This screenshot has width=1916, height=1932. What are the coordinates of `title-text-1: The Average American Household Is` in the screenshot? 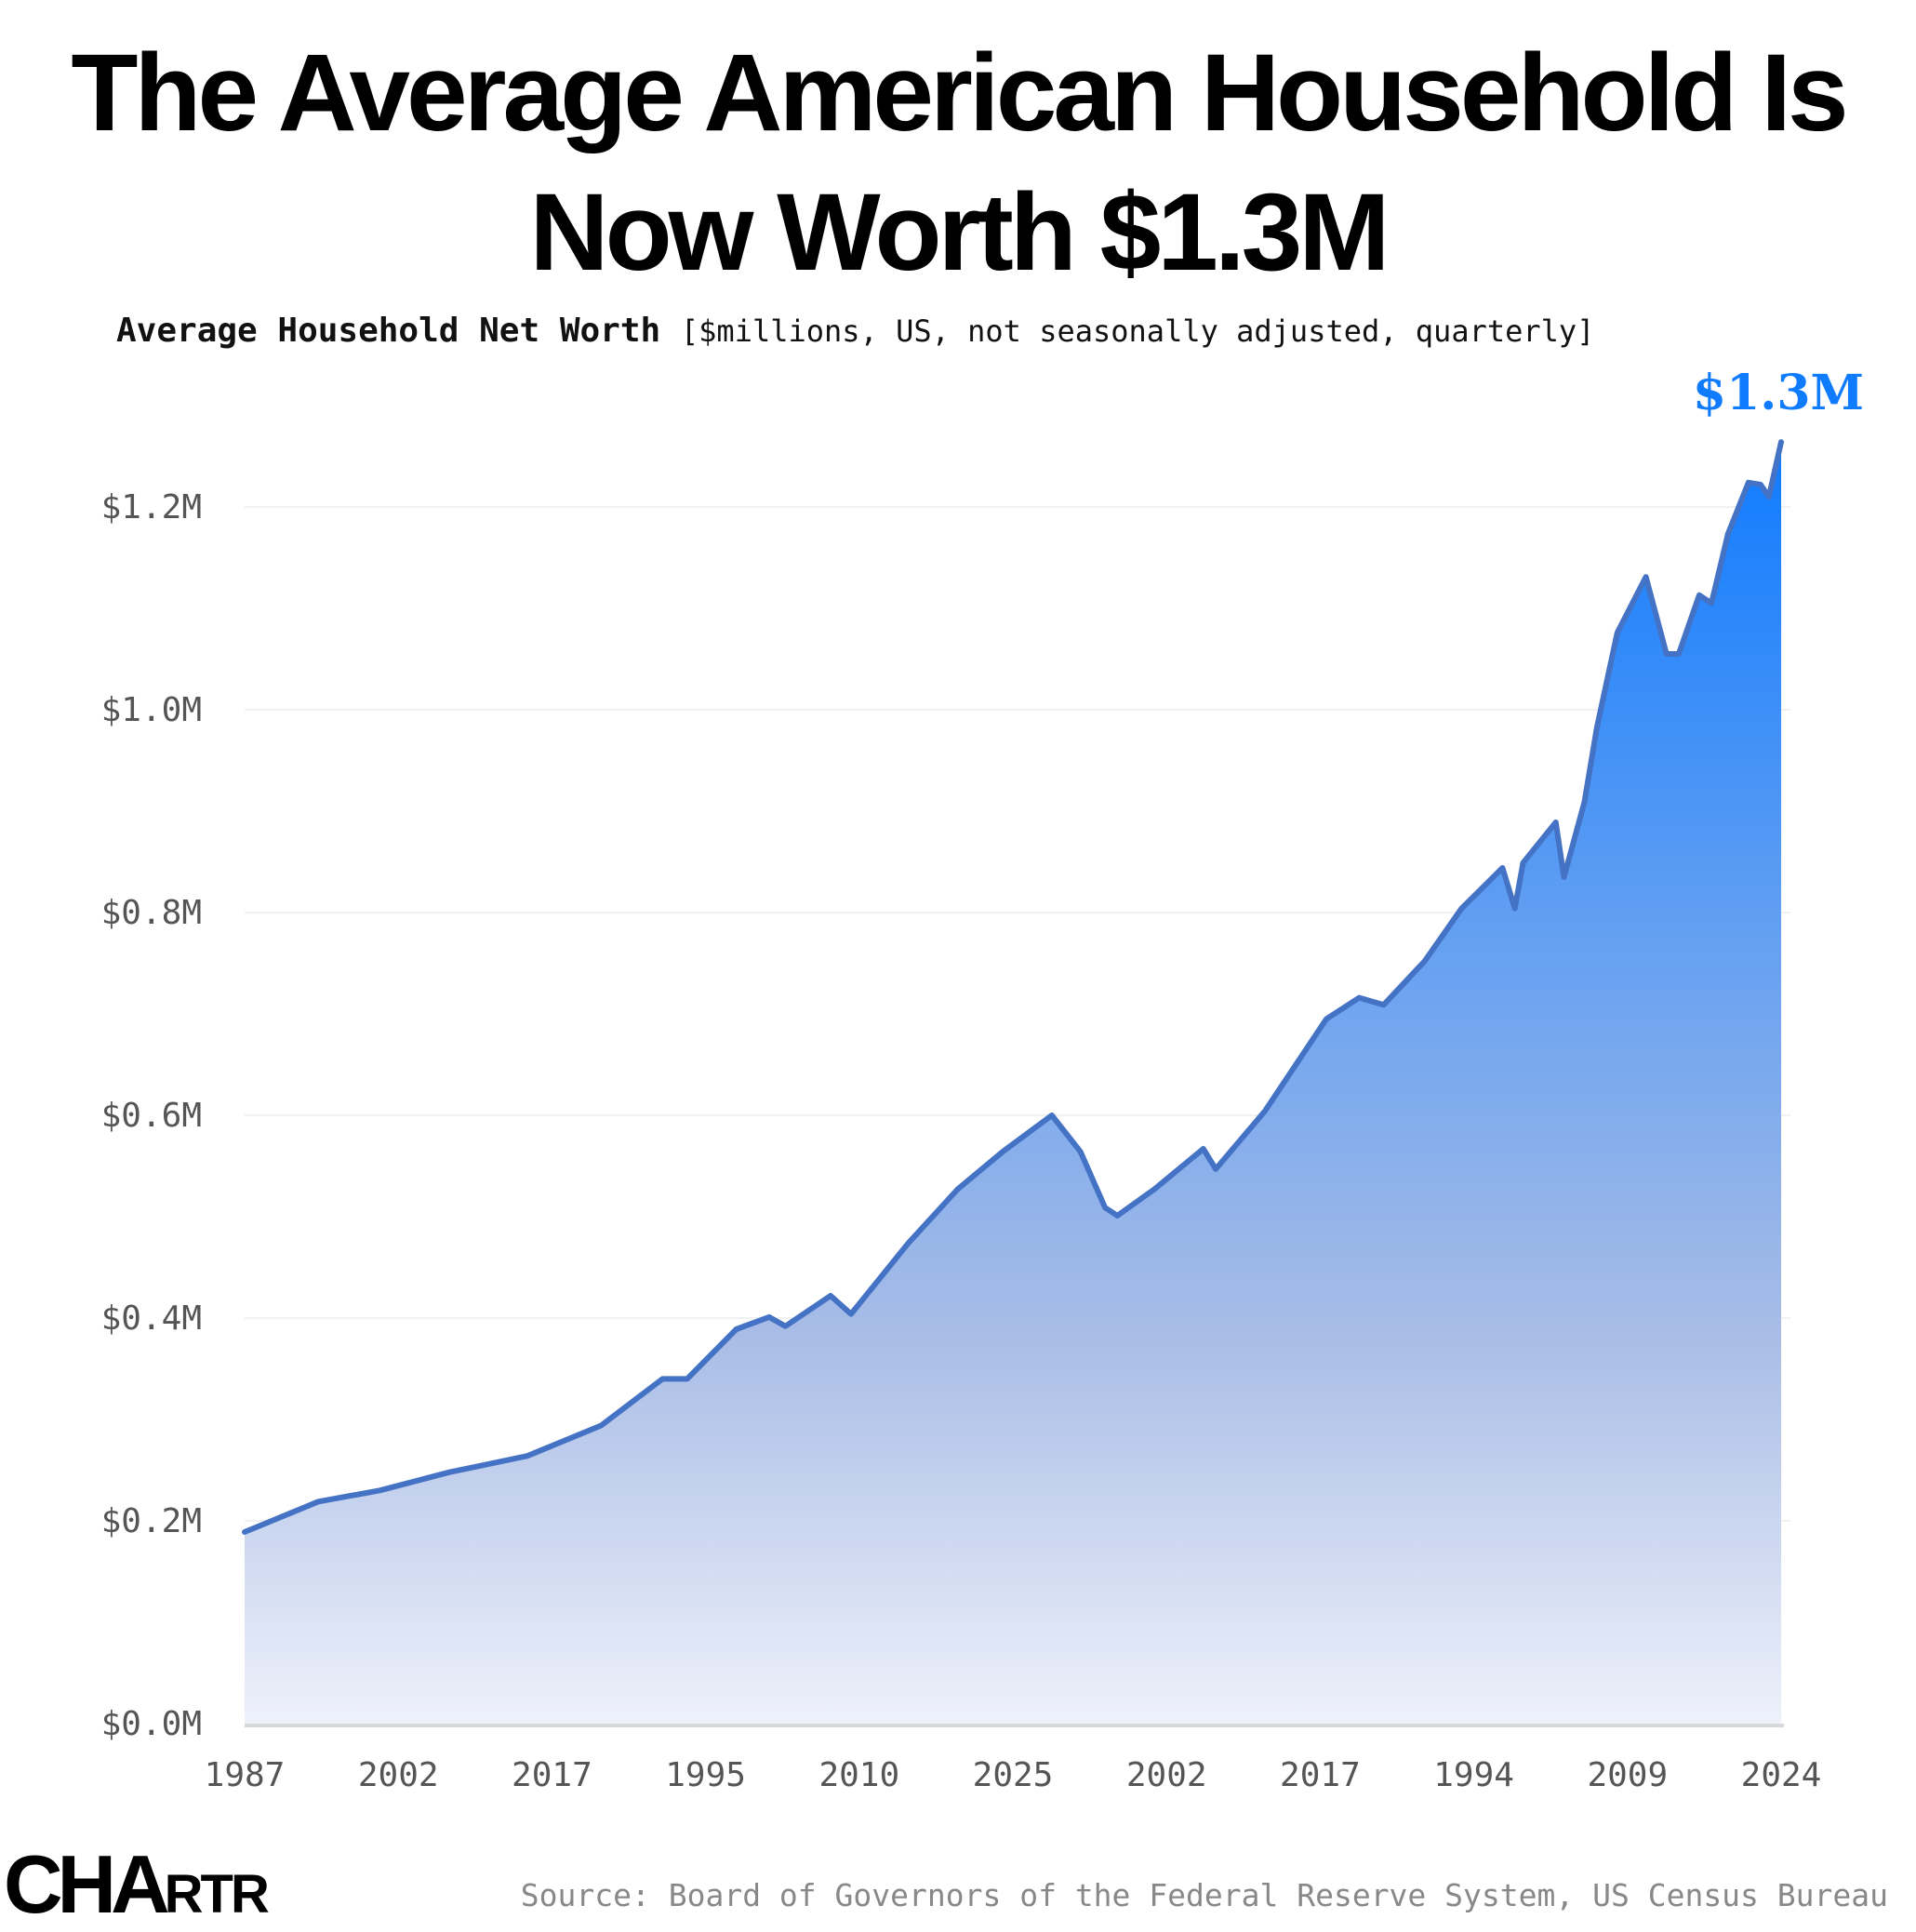 It's located at (959, 93).